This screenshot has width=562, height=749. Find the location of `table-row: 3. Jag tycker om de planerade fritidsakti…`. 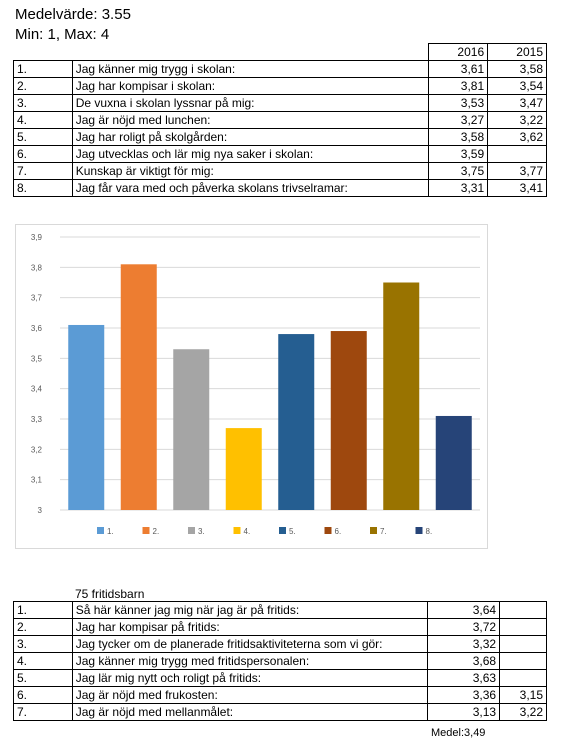

table-row: 3. Jag tycker om de planerade fritidsakti… is located at coordinates (280, 644).